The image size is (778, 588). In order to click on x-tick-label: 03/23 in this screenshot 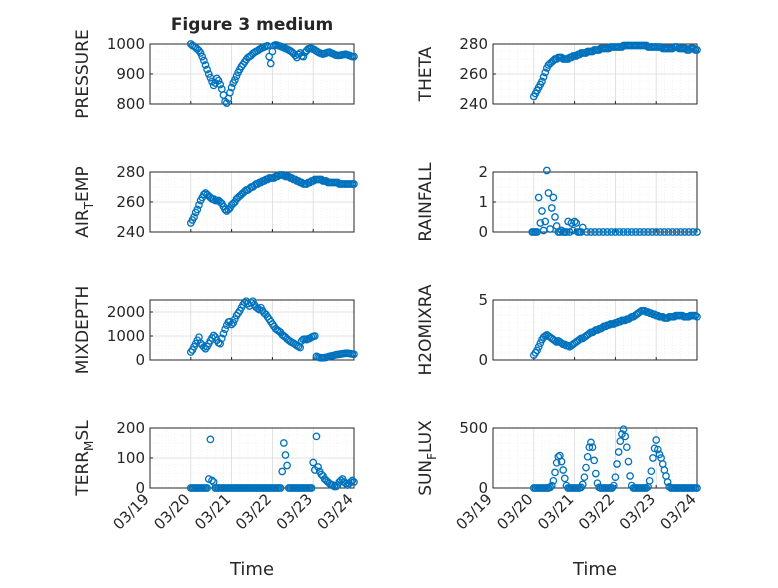, I will do `click(294, 511)`.